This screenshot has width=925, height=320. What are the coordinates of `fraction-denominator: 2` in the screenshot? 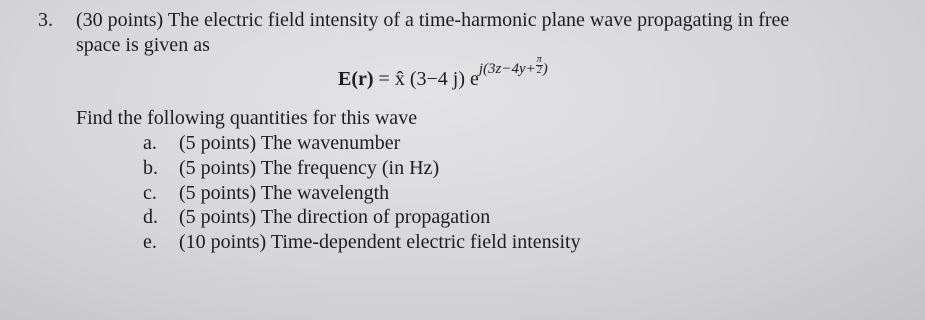 It's located at (539, 71).